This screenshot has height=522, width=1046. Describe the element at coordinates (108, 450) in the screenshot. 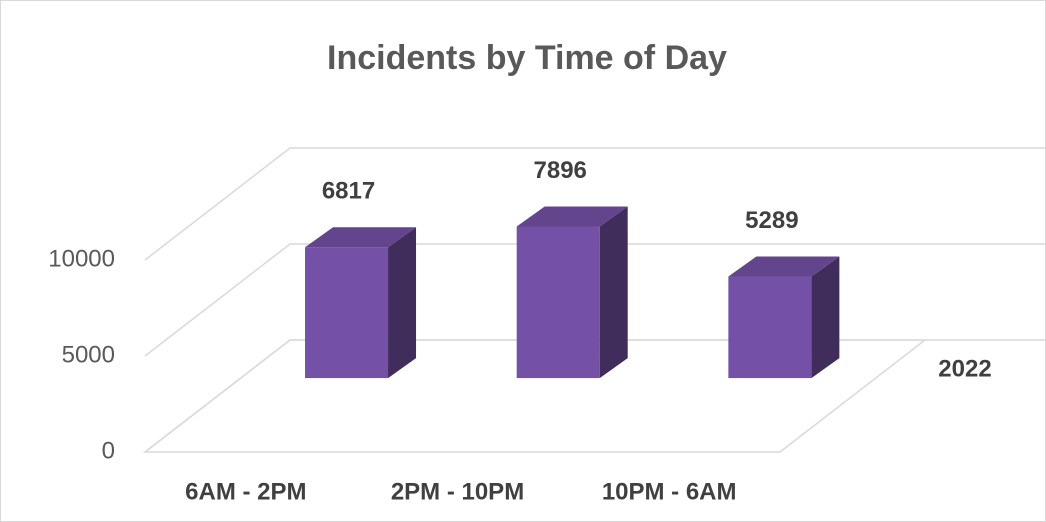

I see `y-tick-label: 0` at that location.